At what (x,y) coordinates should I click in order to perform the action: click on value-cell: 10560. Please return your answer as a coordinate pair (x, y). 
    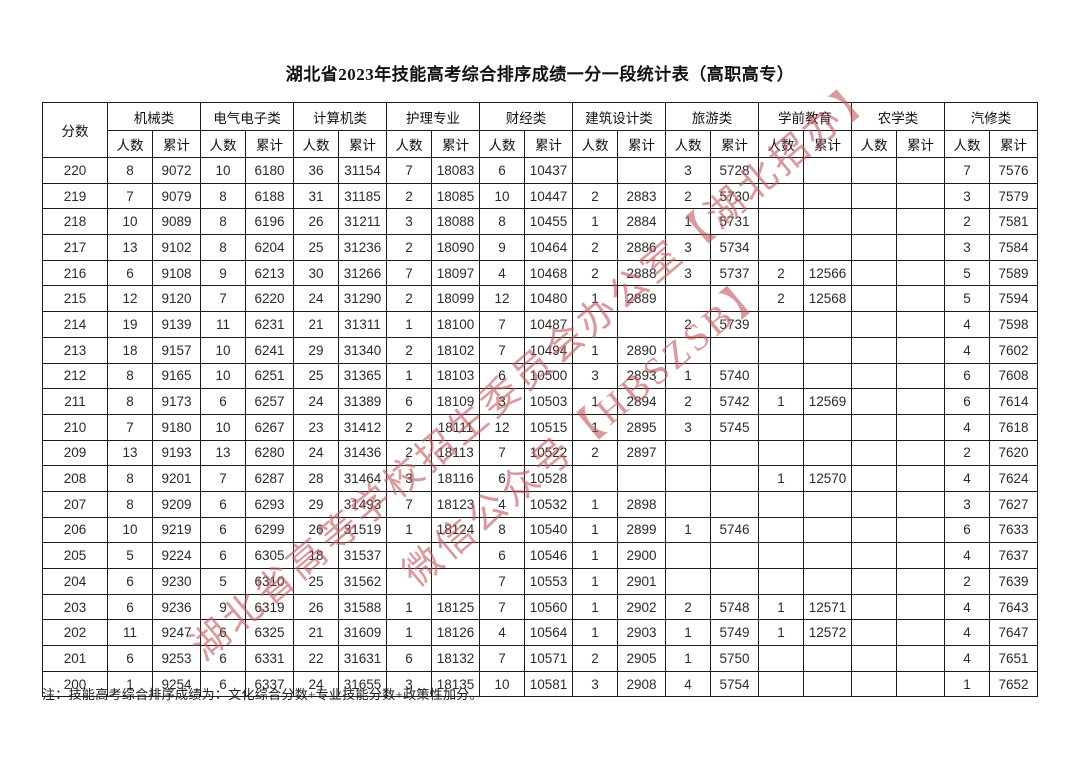
    Looking at the image, I should click on (548, 607).